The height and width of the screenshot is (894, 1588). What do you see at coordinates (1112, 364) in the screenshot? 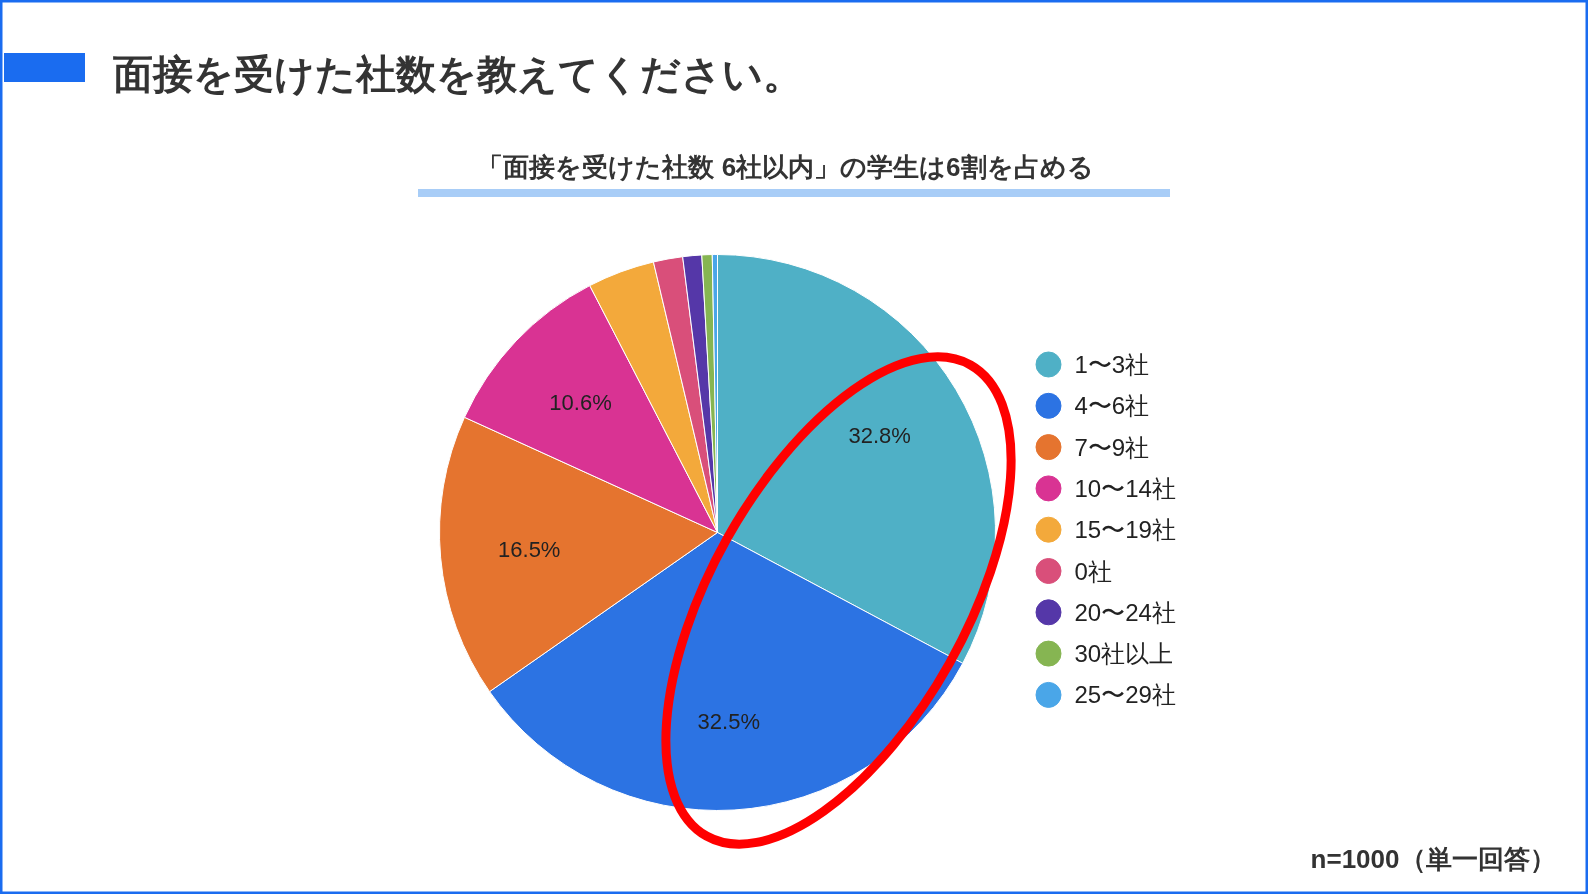
I see `legend-label: 1〜3社` at bounding box center [1112, 364].